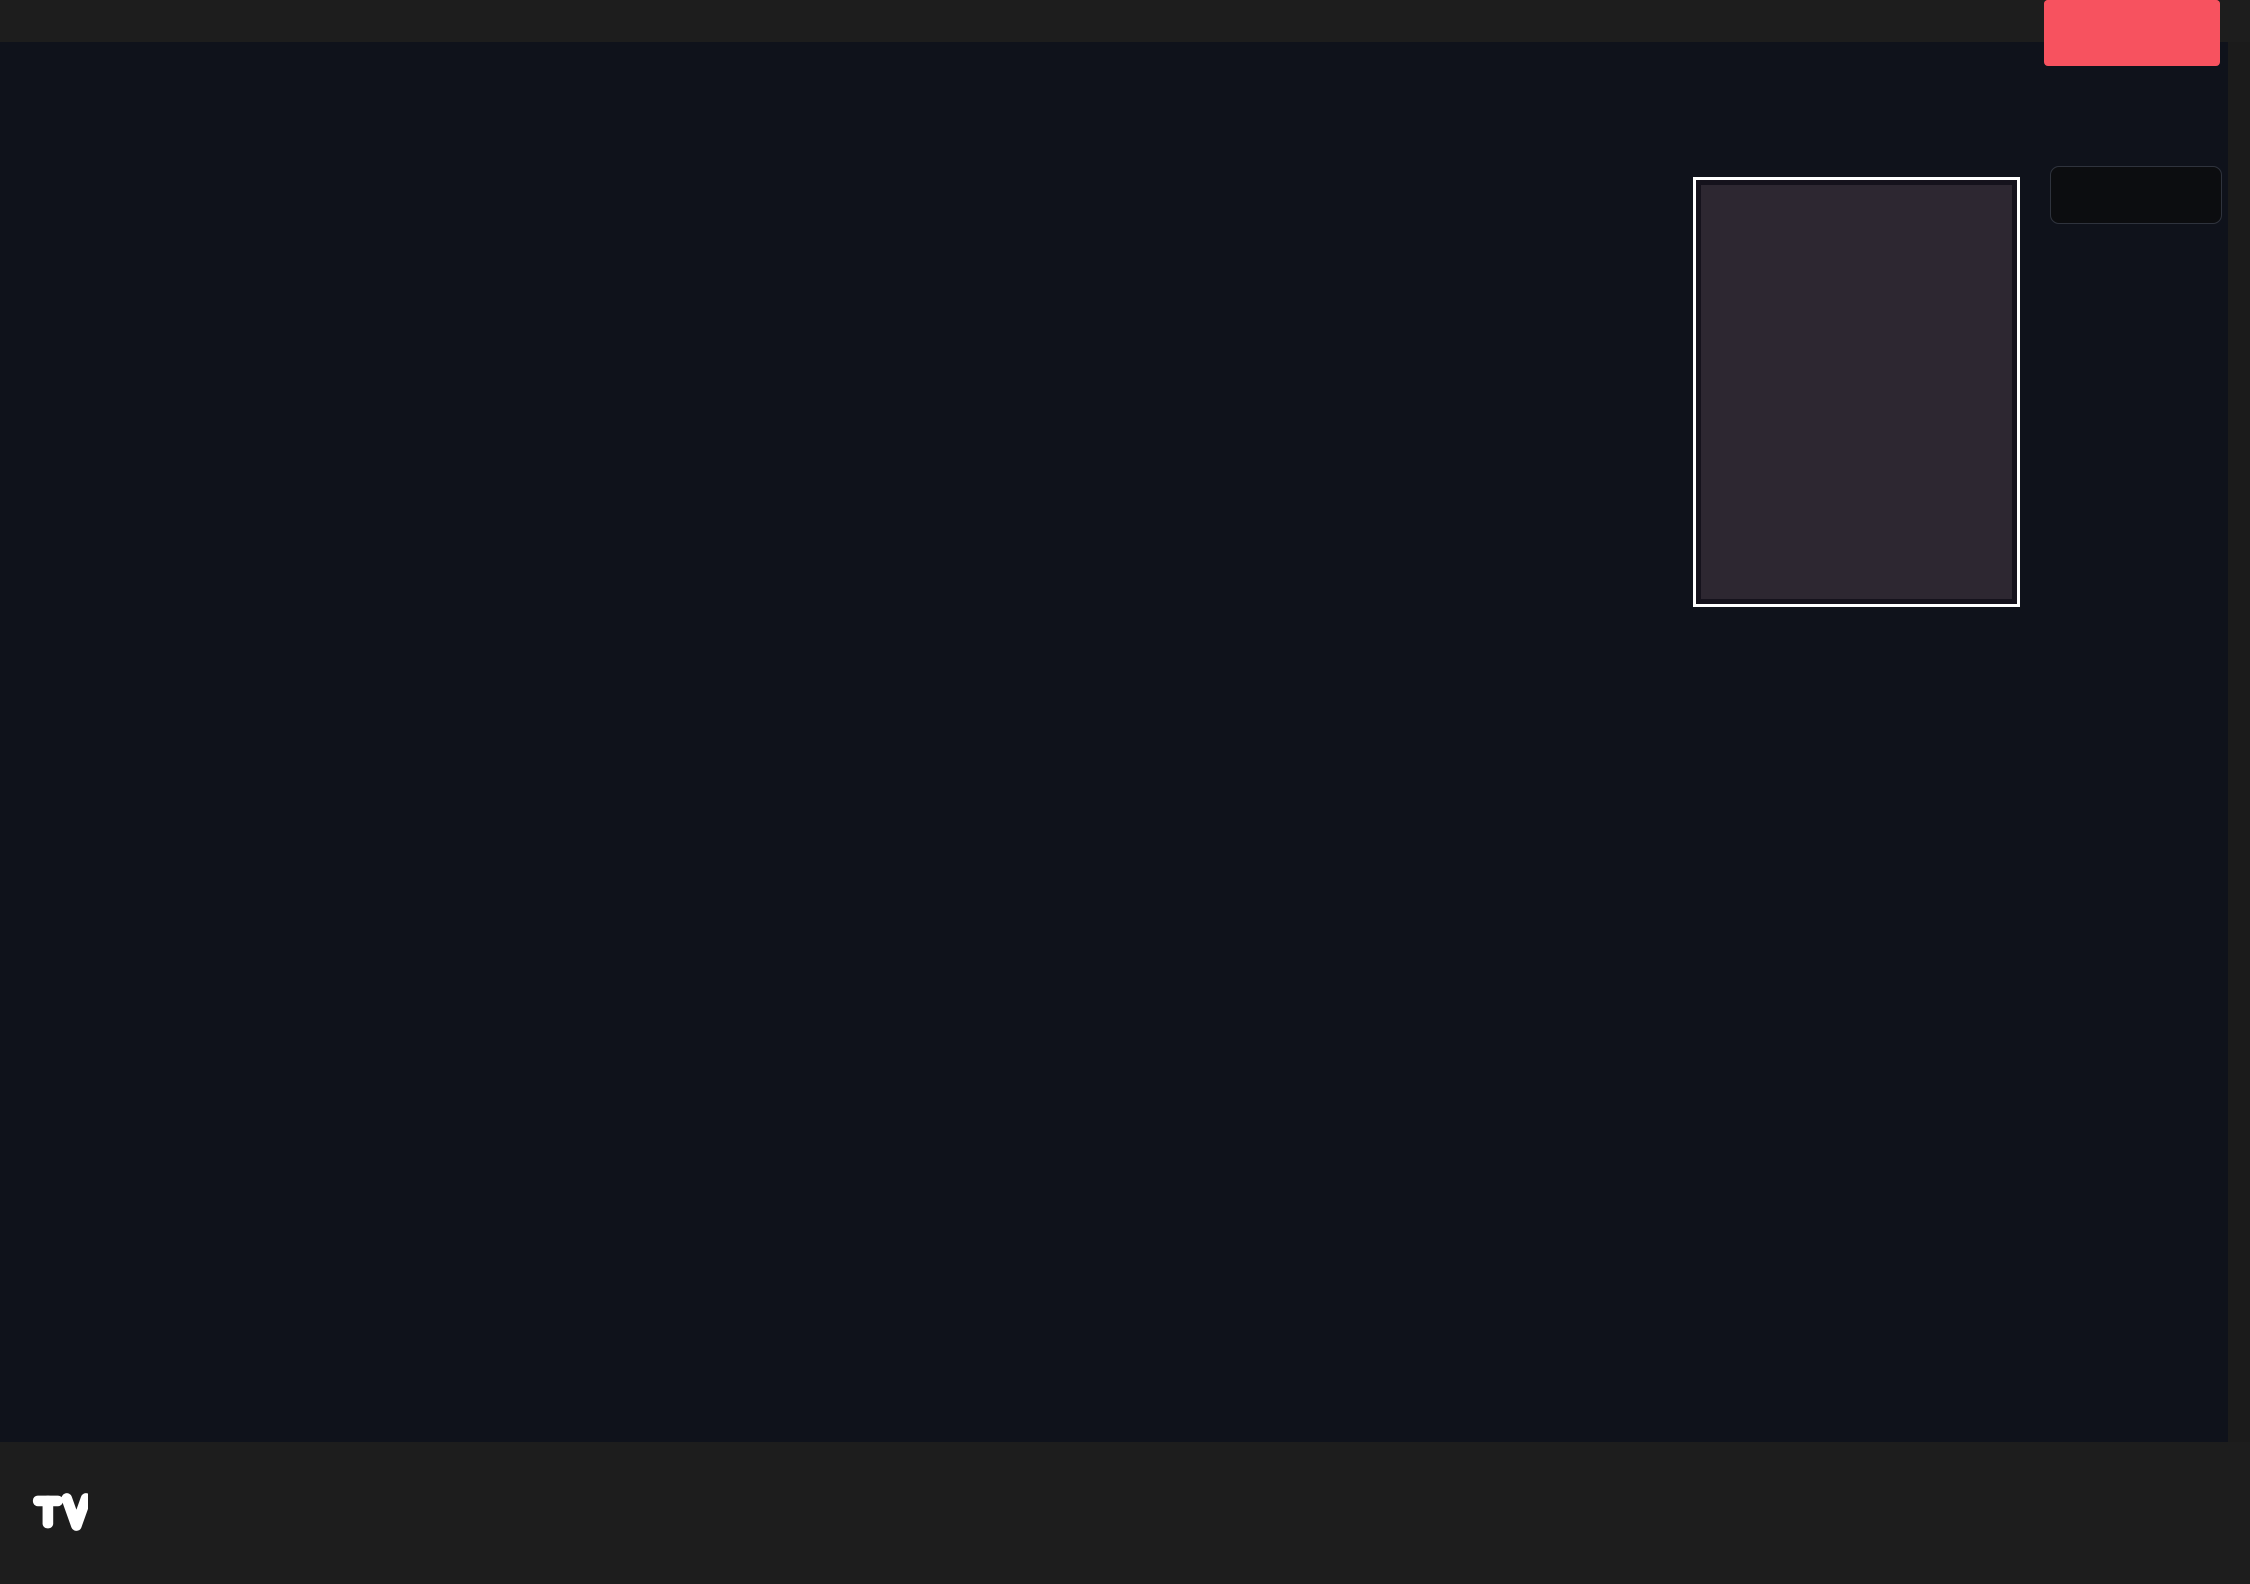 The height and width of the screenshot is (1584, 2250). What do you see at coordinates (2136, 195) in the screenshot?
I see `currency-button` at bounding box center [2136, 195].